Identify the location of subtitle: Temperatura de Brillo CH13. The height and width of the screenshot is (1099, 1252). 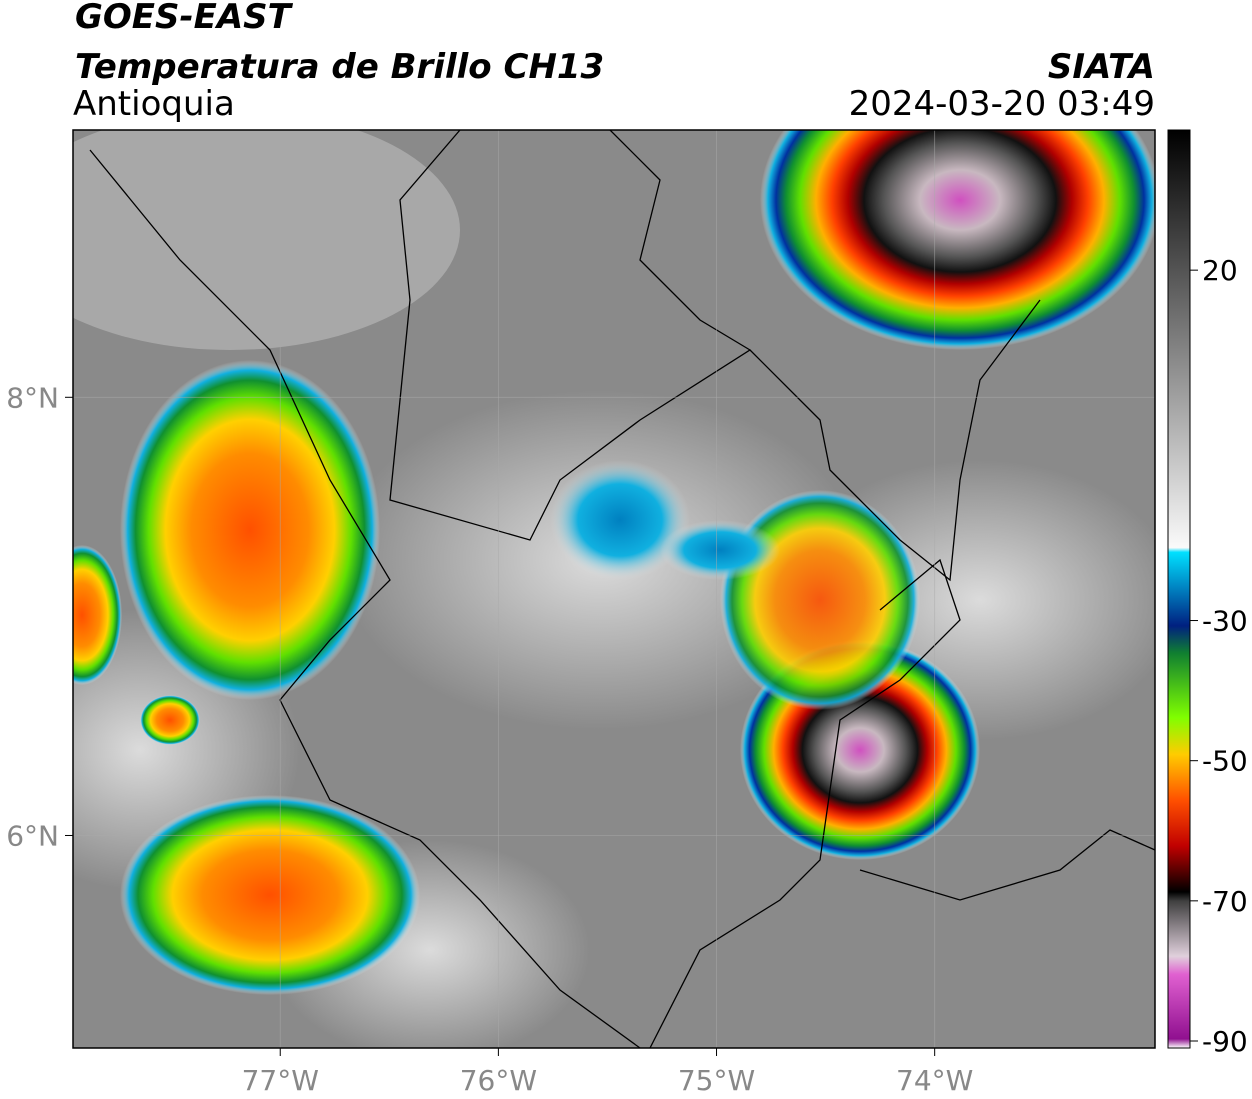
(339, 67).